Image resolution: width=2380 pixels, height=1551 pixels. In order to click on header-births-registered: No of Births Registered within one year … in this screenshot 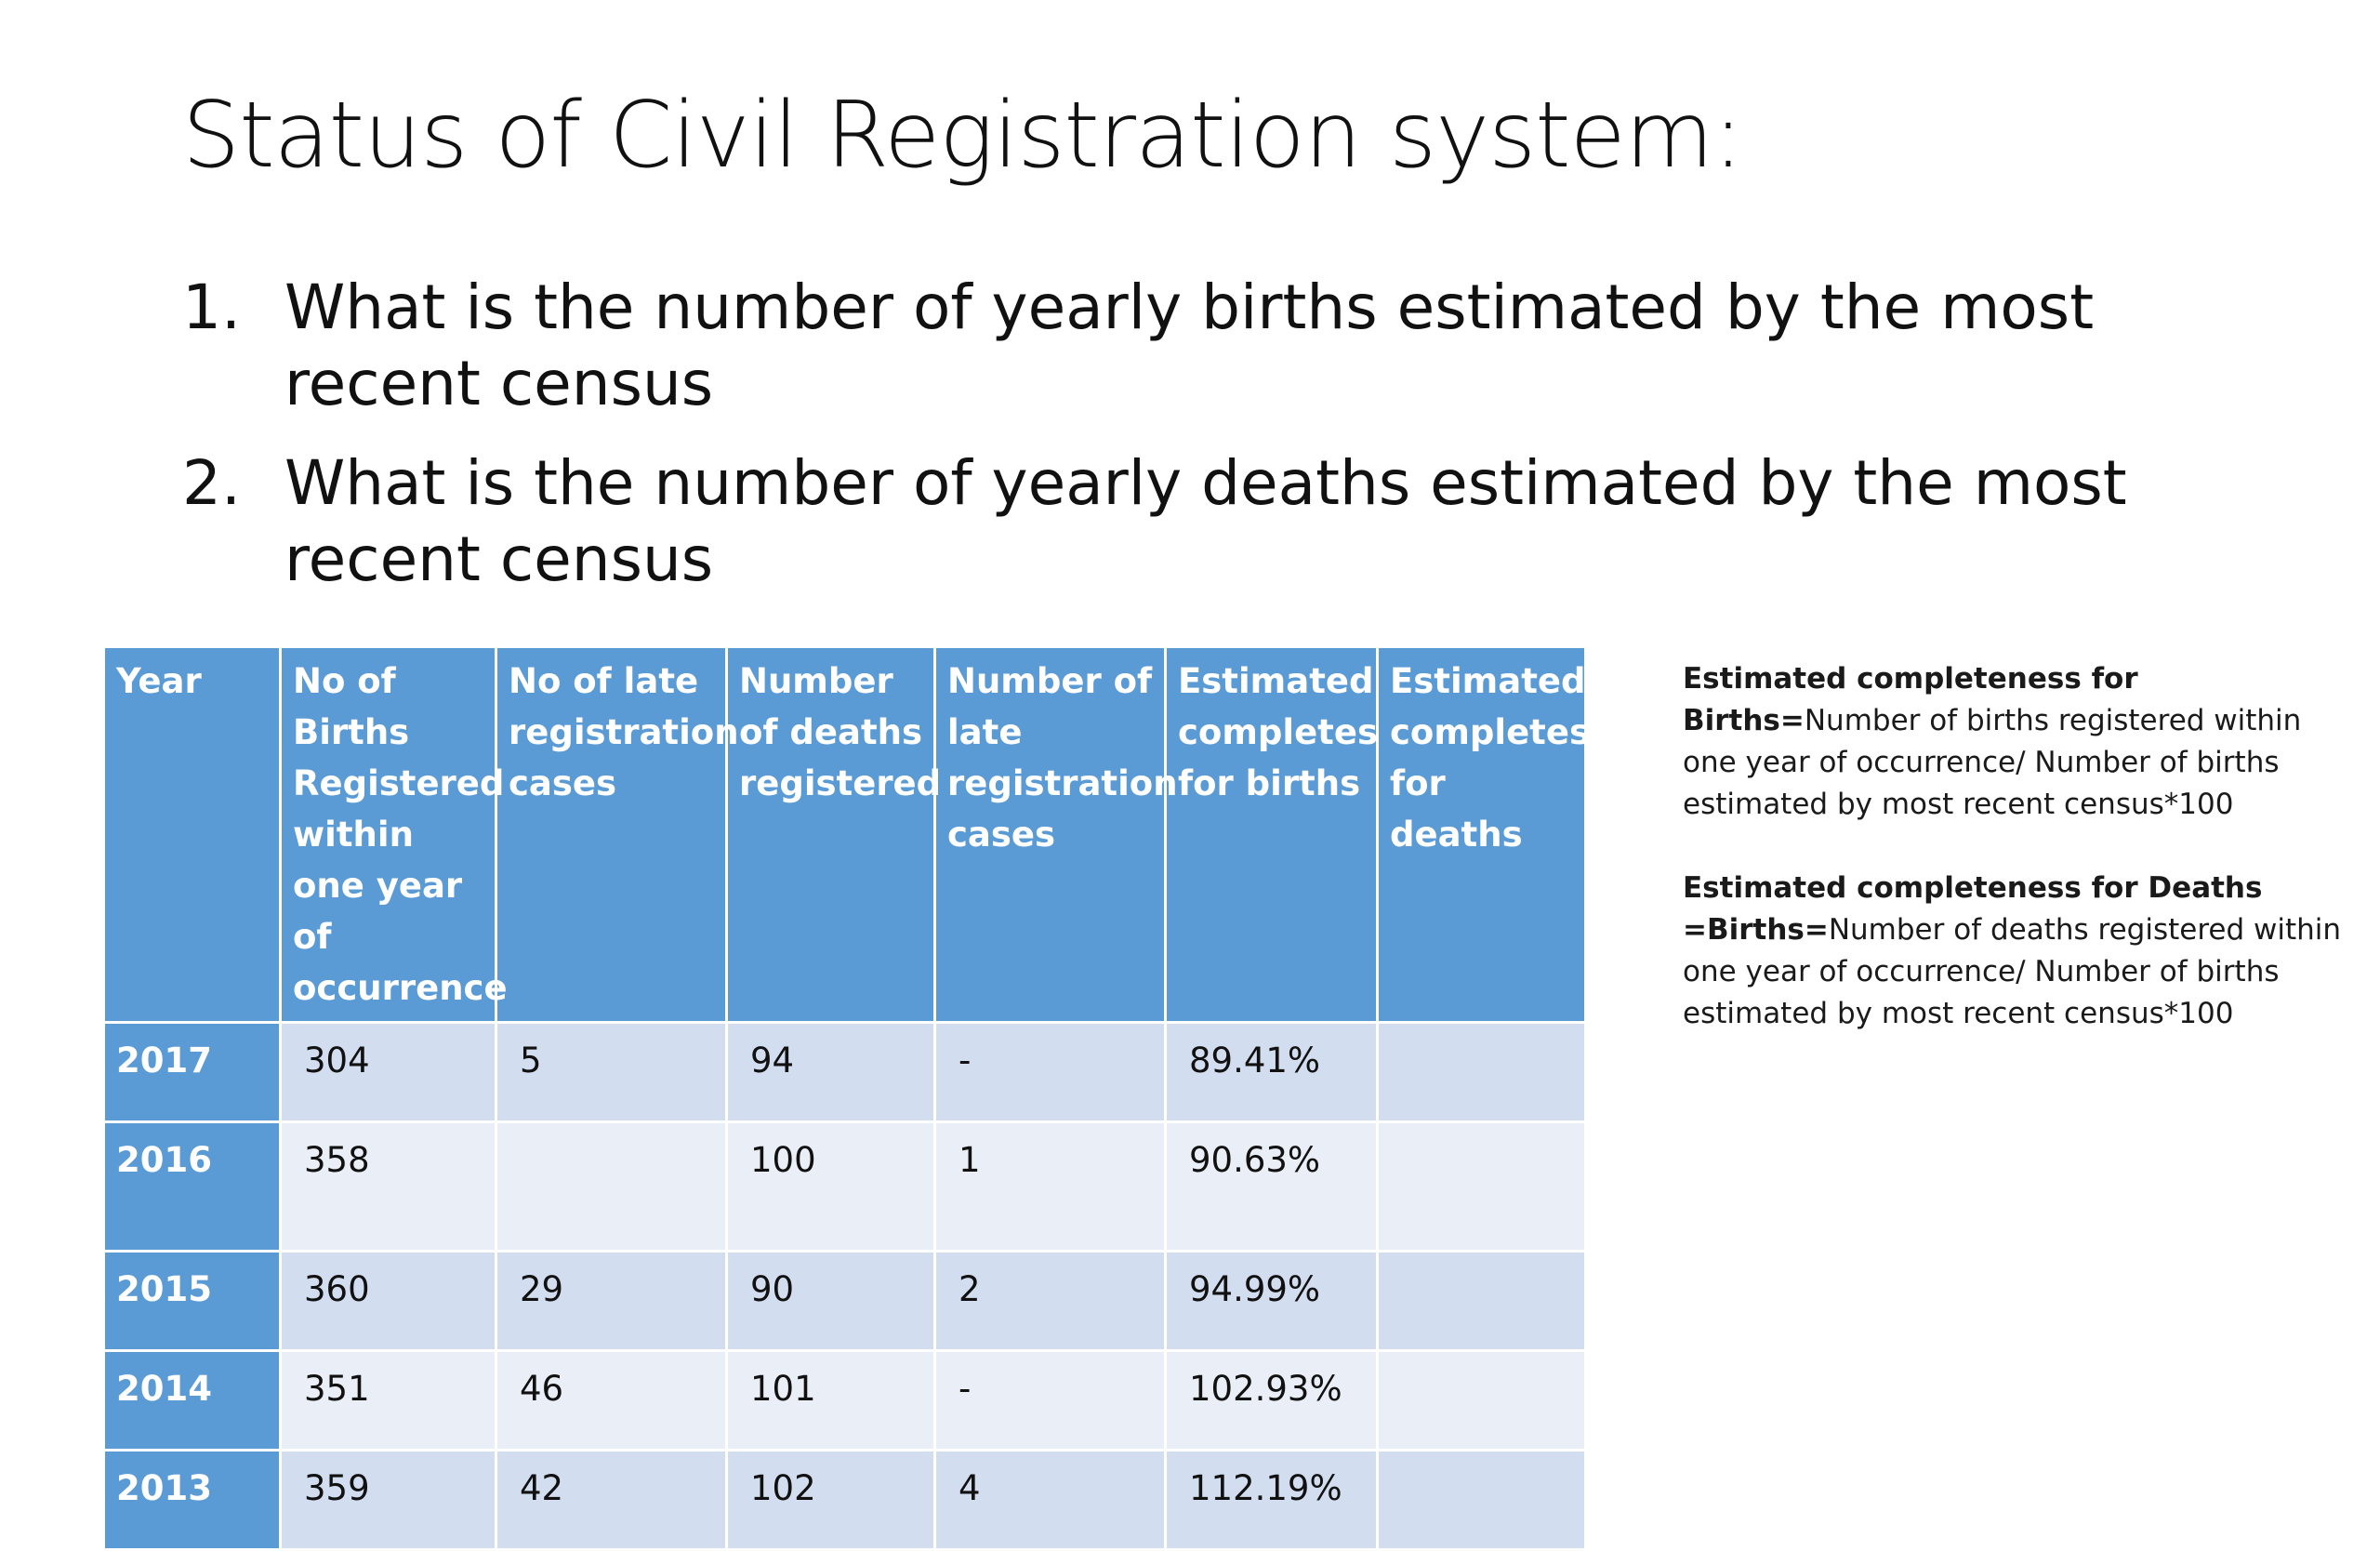, I will do `click(393, 834)`.